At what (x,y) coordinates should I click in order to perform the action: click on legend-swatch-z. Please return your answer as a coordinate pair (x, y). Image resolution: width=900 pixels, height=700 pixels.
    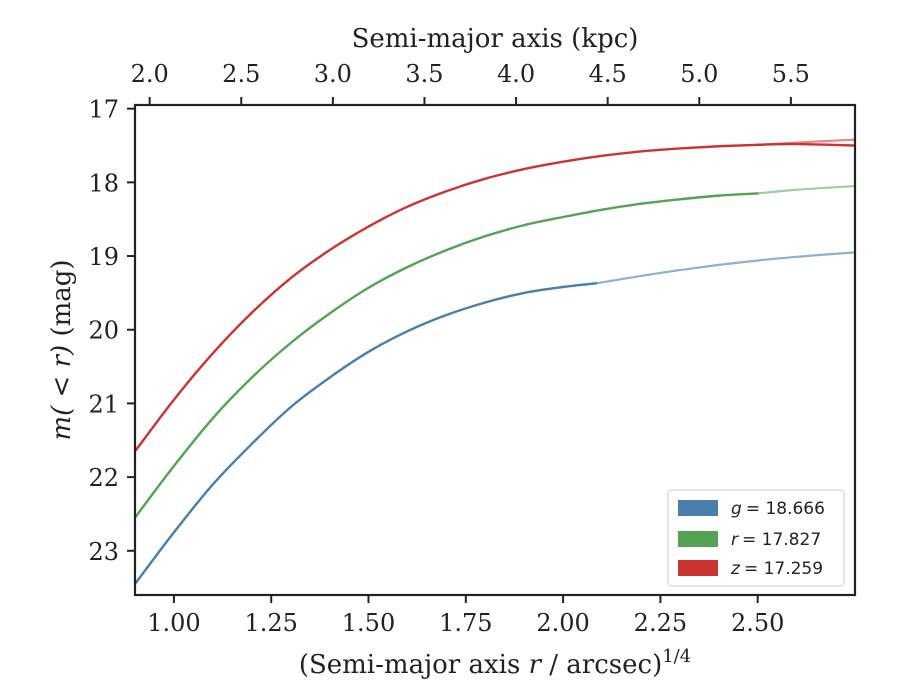
    Looking at the image, I should click on (698, 568).